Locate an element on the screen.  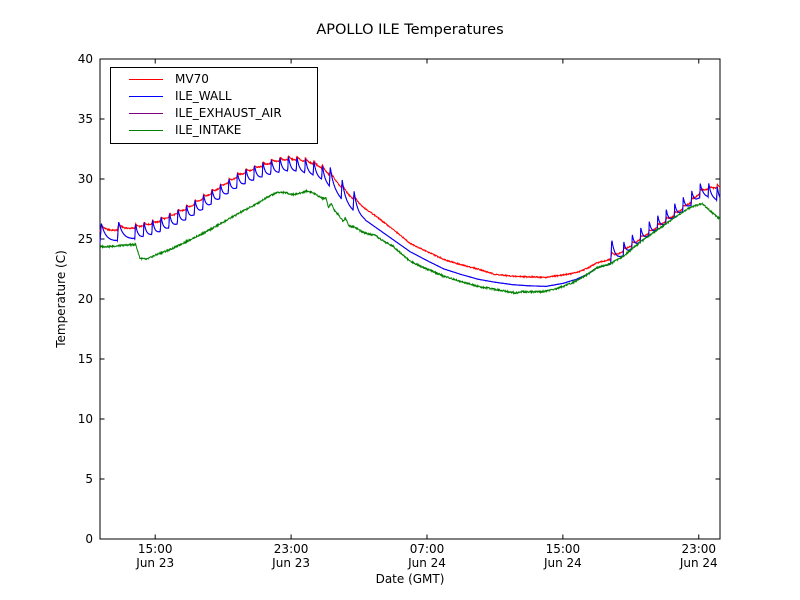
x-tick-time-label: 07:00 is located at coordinates (427, 549).